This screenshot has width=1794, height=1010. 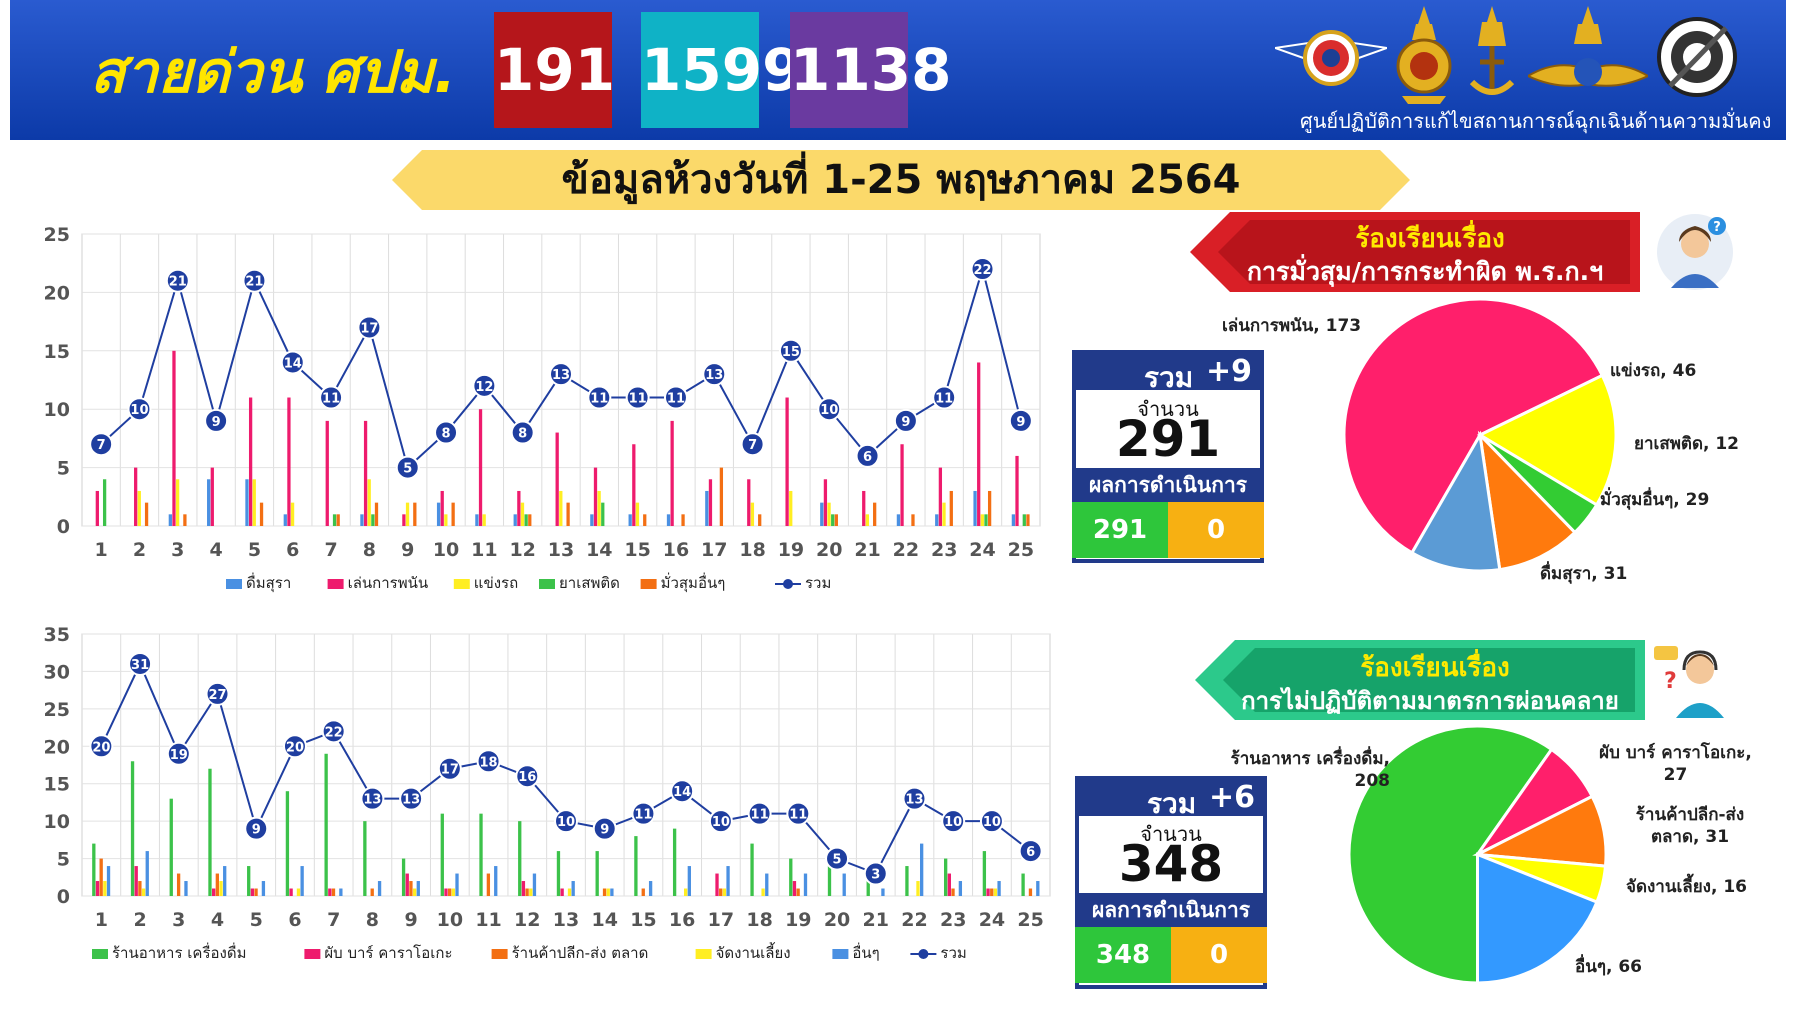 I want to click on y-tick-label: 5, so click(x=63, y=469).